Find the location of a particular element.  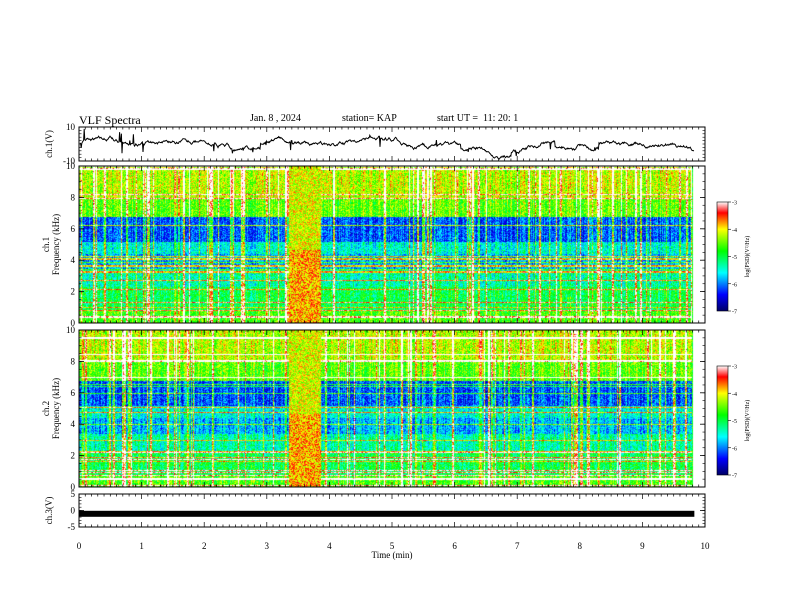

x-tick-label: 9 is located at coordinates (642, 546).